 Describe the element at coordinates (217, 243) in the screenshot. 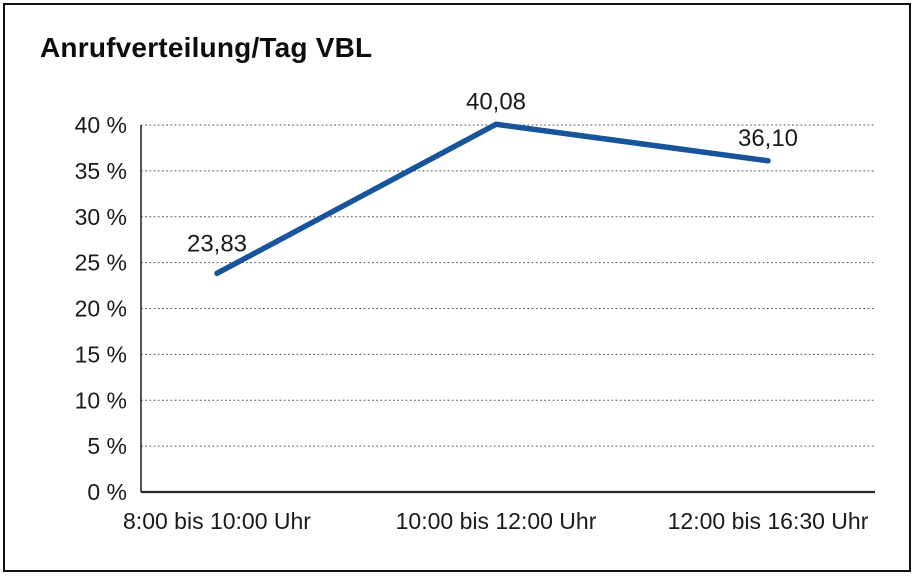

I see `data-point-label: 23,83` at that location.